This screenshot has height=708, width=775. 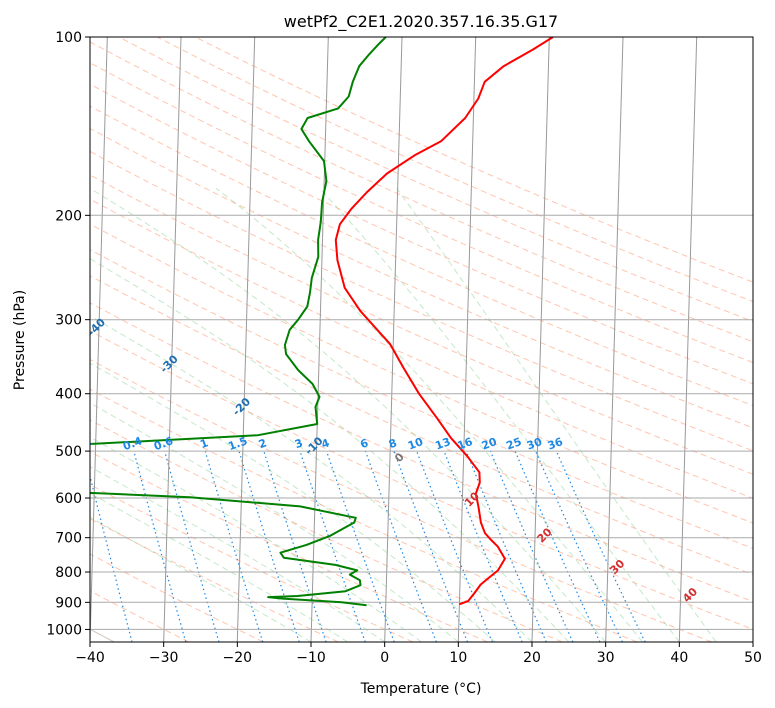 I want to click on x-tick-label: 30, so click(x=606, y=658).